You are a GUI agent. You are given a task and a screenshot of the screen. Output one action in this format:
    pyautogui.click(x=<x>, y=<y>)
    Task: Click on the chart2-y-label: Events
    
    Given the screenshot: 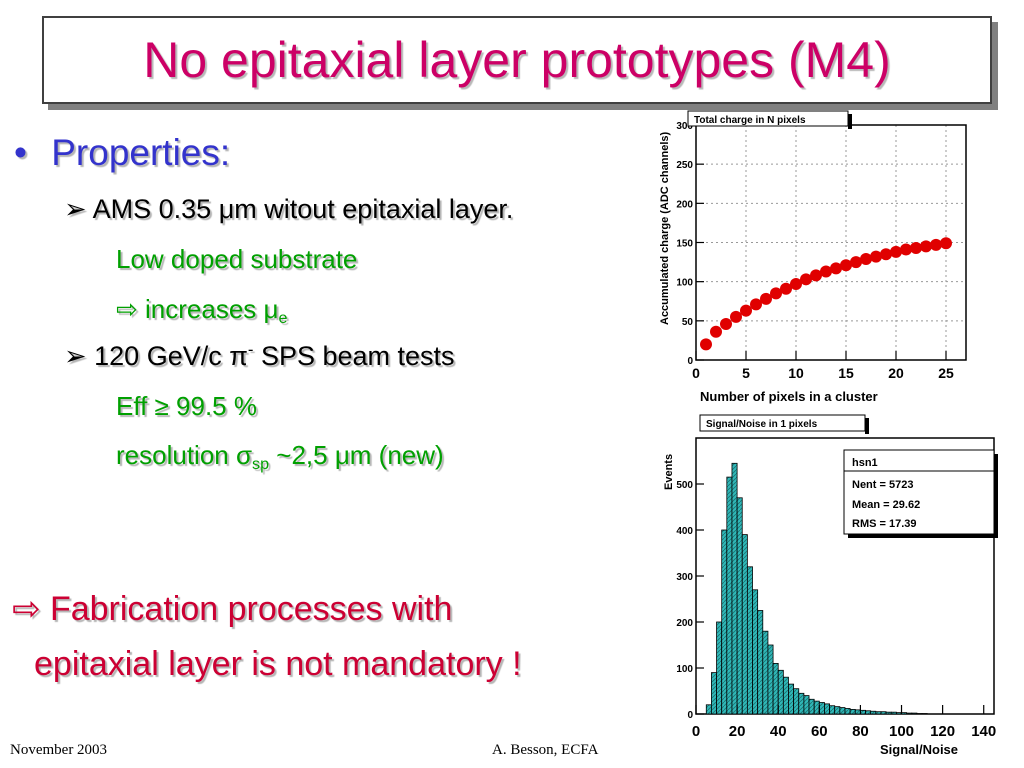 What is the action you would take?
    pyautogui.click(x=669, y=472)
    